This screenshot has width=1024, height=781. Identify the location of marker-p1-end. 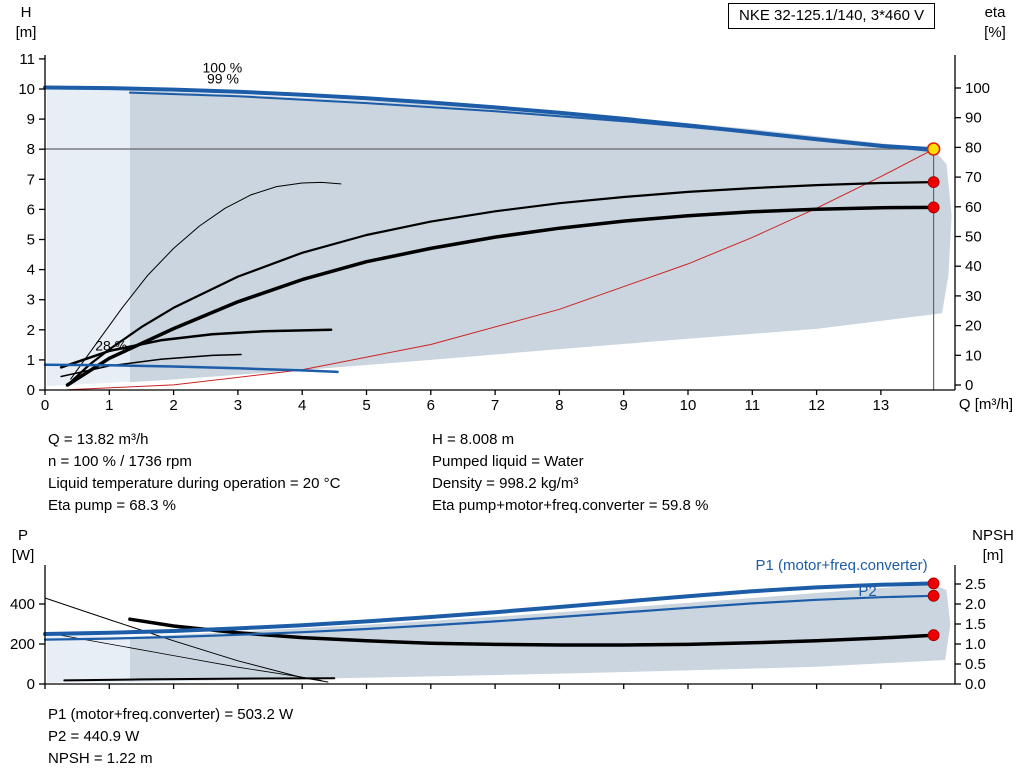
(933, 583).